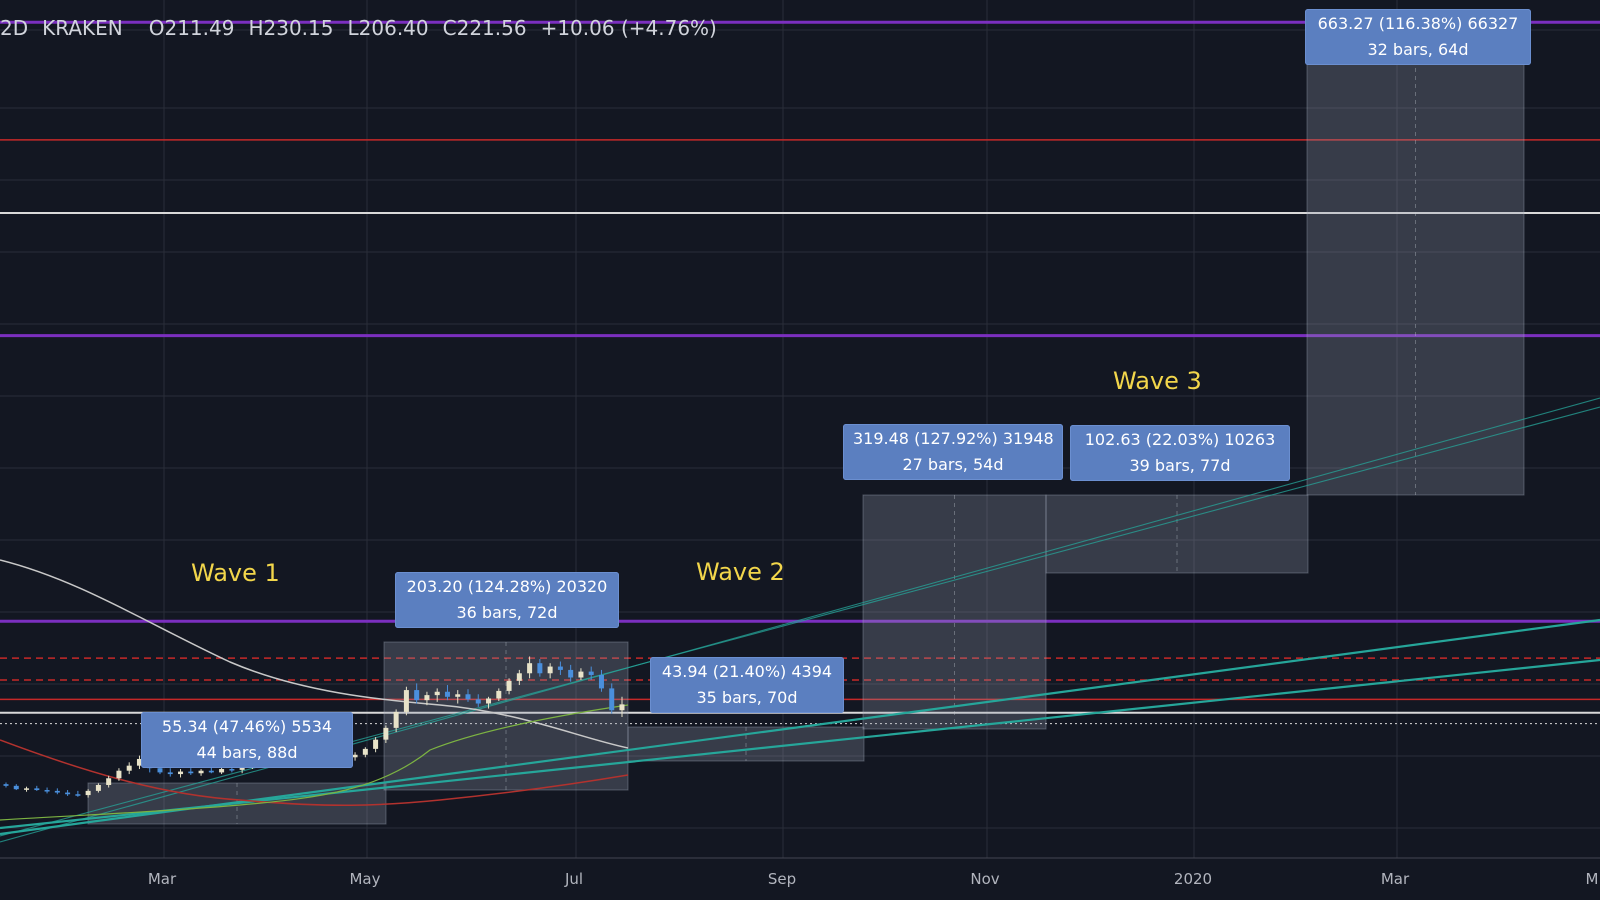 This screenshot has height=900, width=1600. Describe the element at coordinates (247, 740) in the screenshot. I see `measure-label: 55.34 (47.46%) 5534 44 bars, 88d` at that location.